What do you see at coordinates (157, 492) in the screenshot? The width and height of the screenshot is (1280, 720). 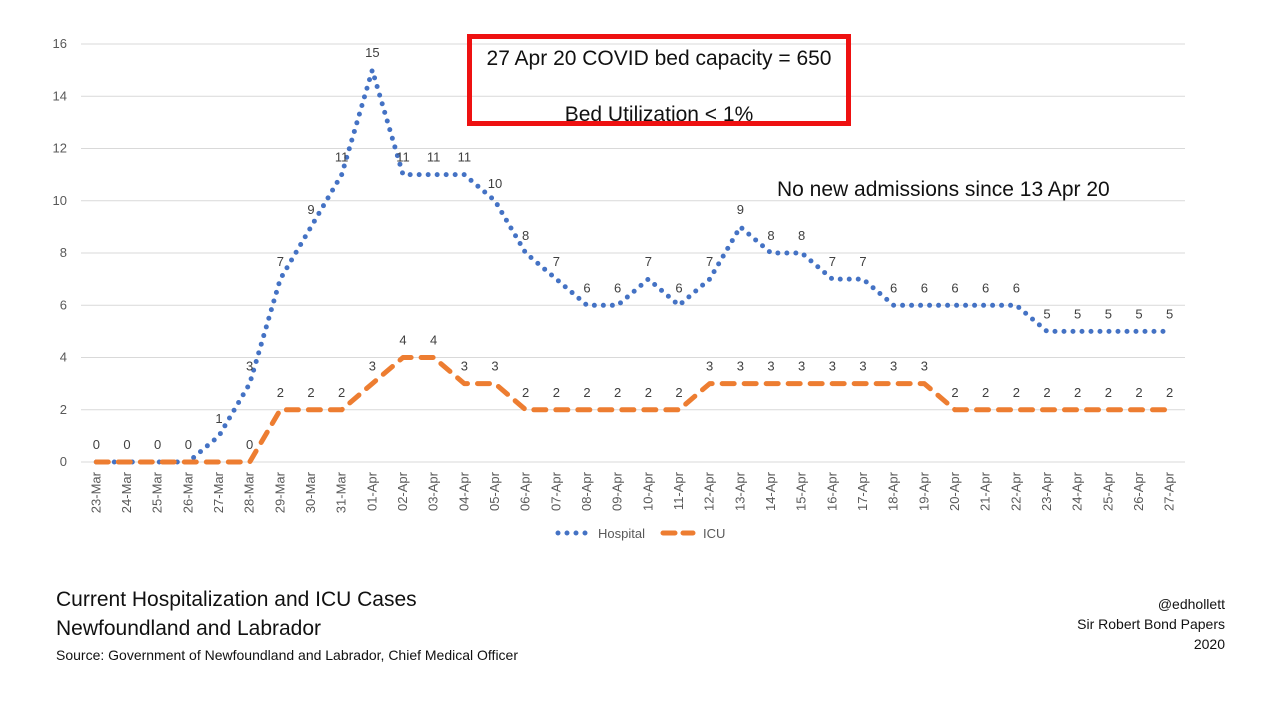 I see `x-tick-label: 25-Mar` at bounding box center [157, 492].